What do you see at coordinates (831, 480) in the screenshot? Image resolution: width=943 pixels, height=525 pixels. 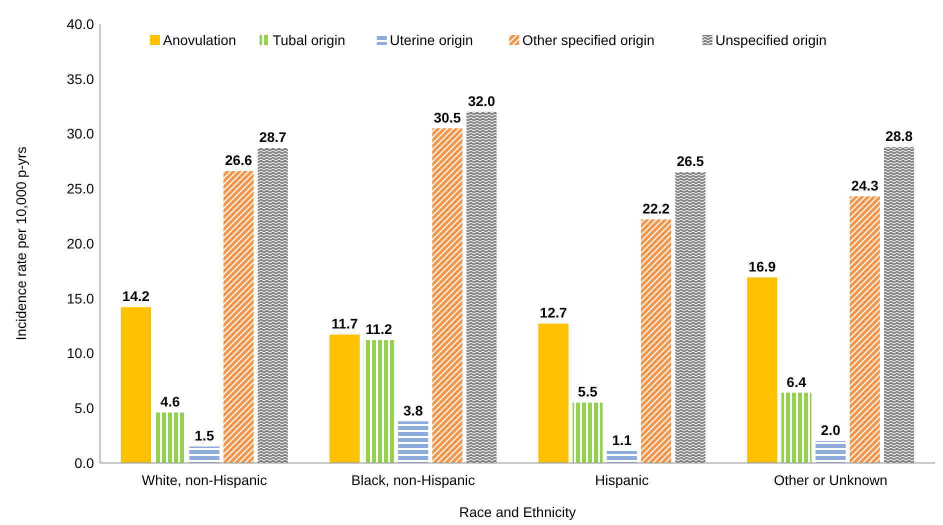 I see `x-tick-label: Other or Unknown` at bounding box center [831, 480].